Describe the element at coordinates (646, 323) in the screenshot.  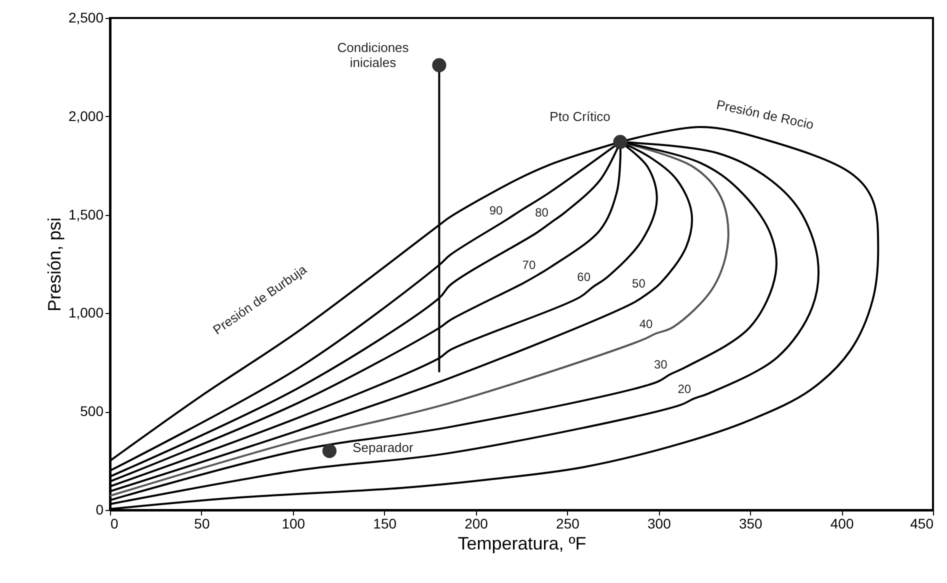
I see `annotation: 40` at that location.